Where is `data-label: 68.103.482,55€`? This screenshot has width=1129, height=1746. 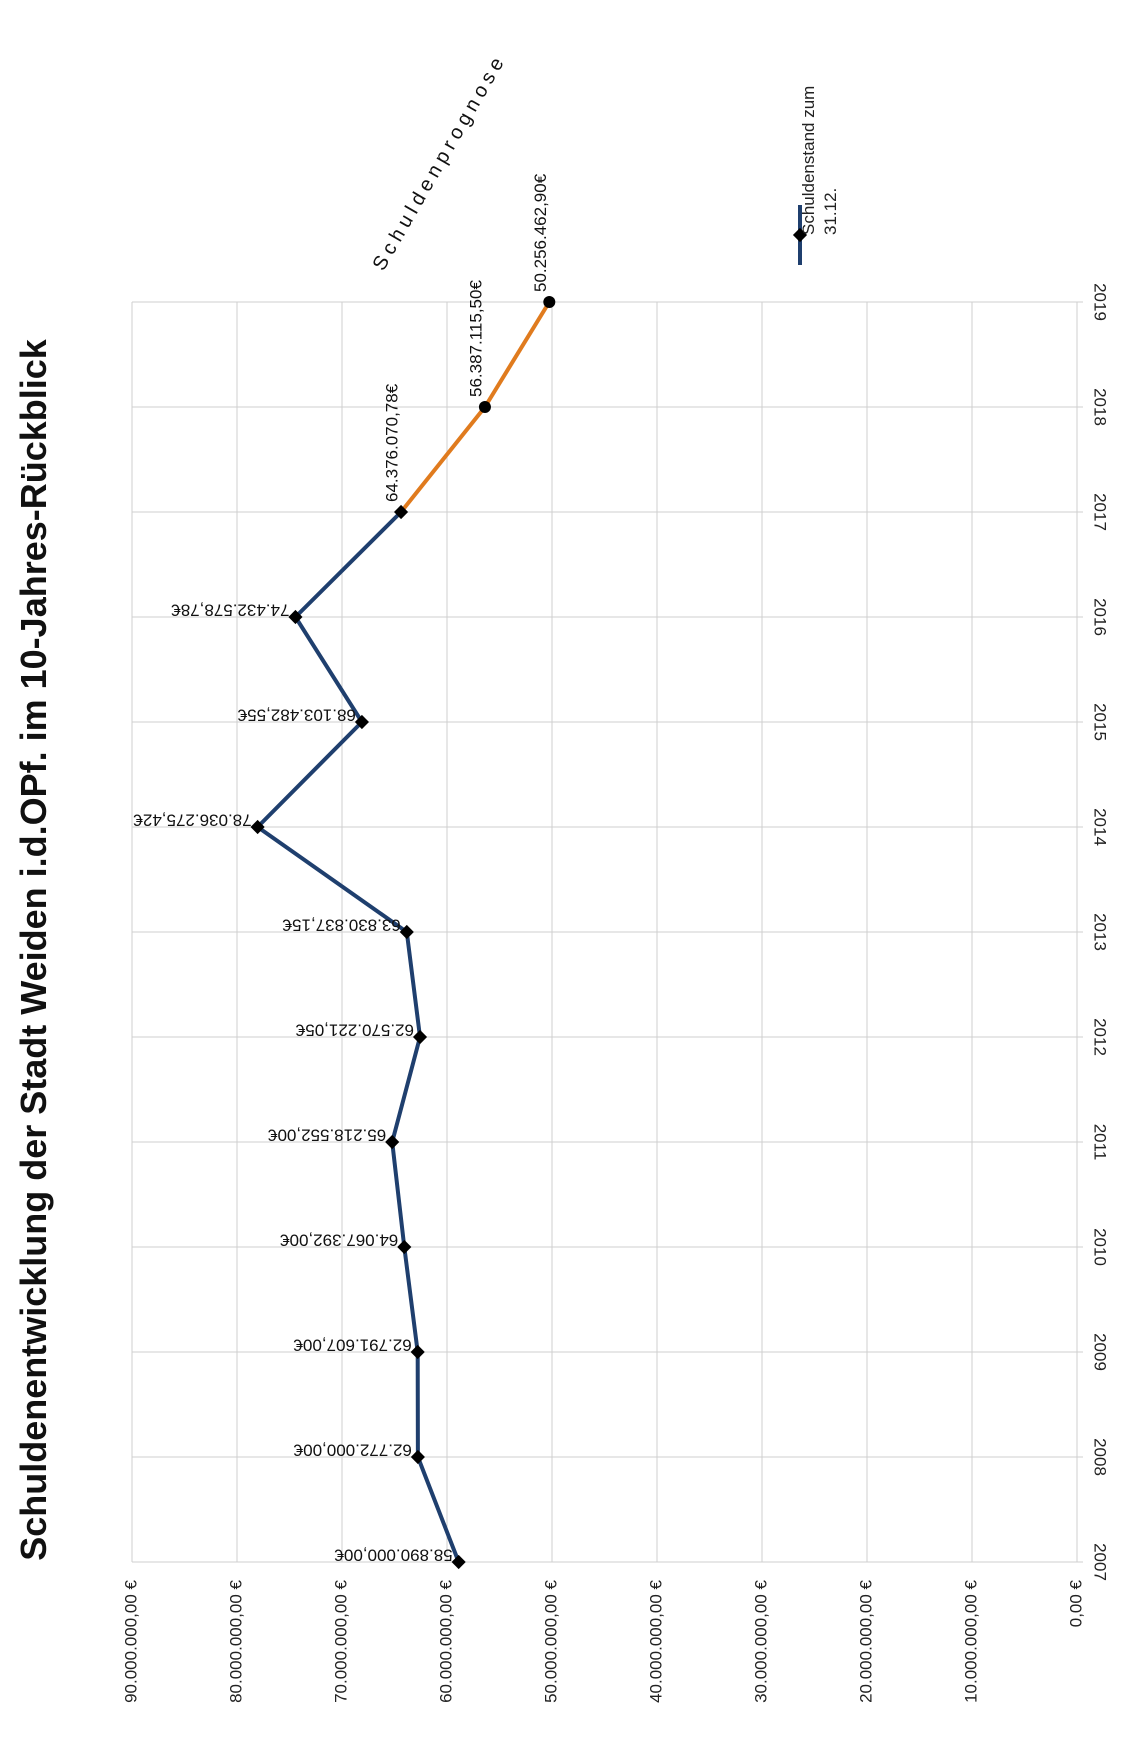
data-label: 68.103.482,55€ is located at coordinates (296, 715).